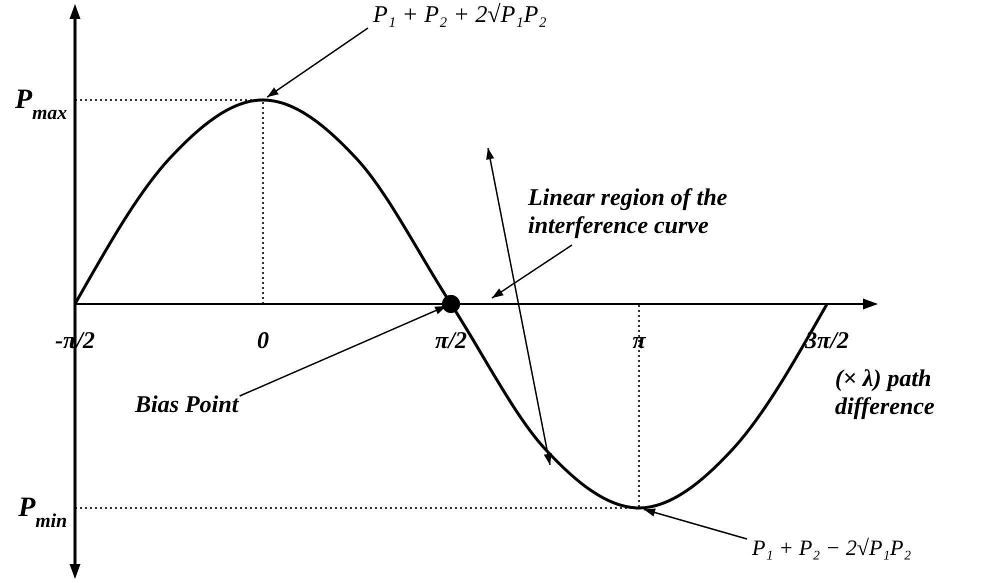 The height and width of the screenshot is (583, 985). I want to click on text: P$_{max}$, so click(41, 104).